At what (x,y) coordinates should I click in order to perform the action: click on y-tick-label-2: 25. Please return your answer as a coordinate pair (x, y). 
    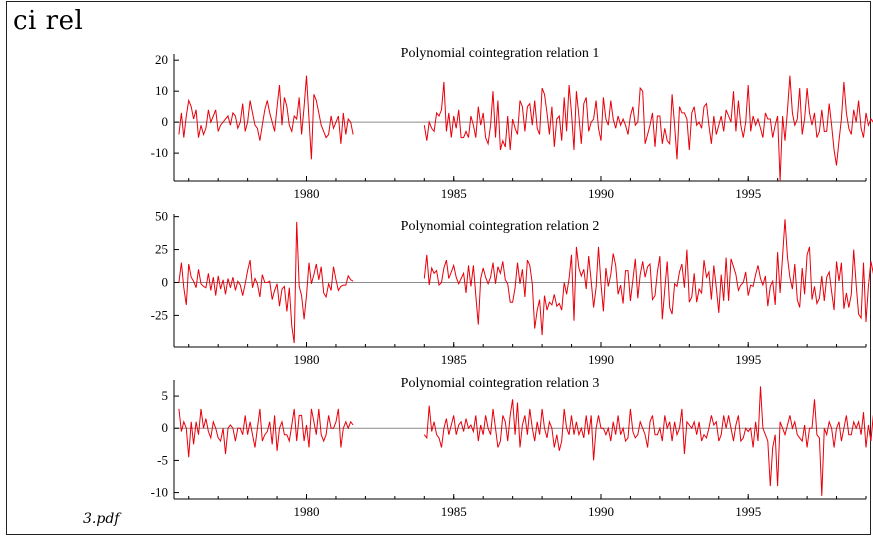
    Looking at the image, I should click on (161, 249).